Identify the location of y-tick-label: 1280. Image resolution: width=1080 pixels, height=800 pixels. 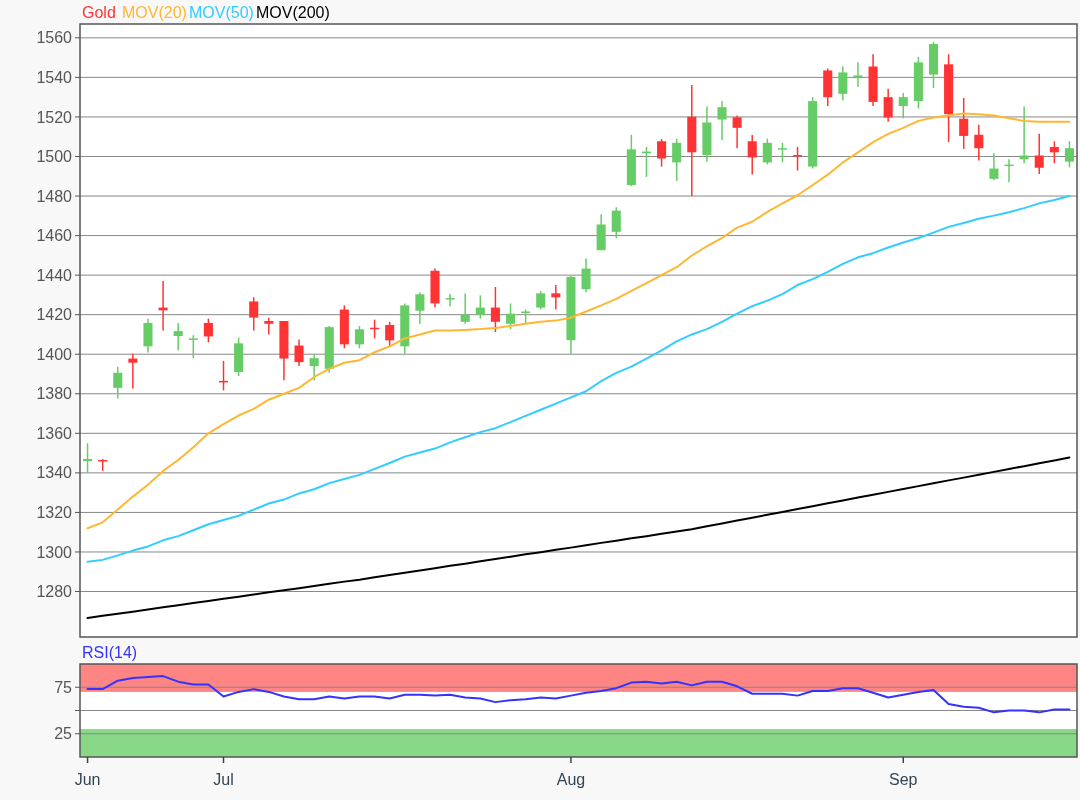
(54, 592).